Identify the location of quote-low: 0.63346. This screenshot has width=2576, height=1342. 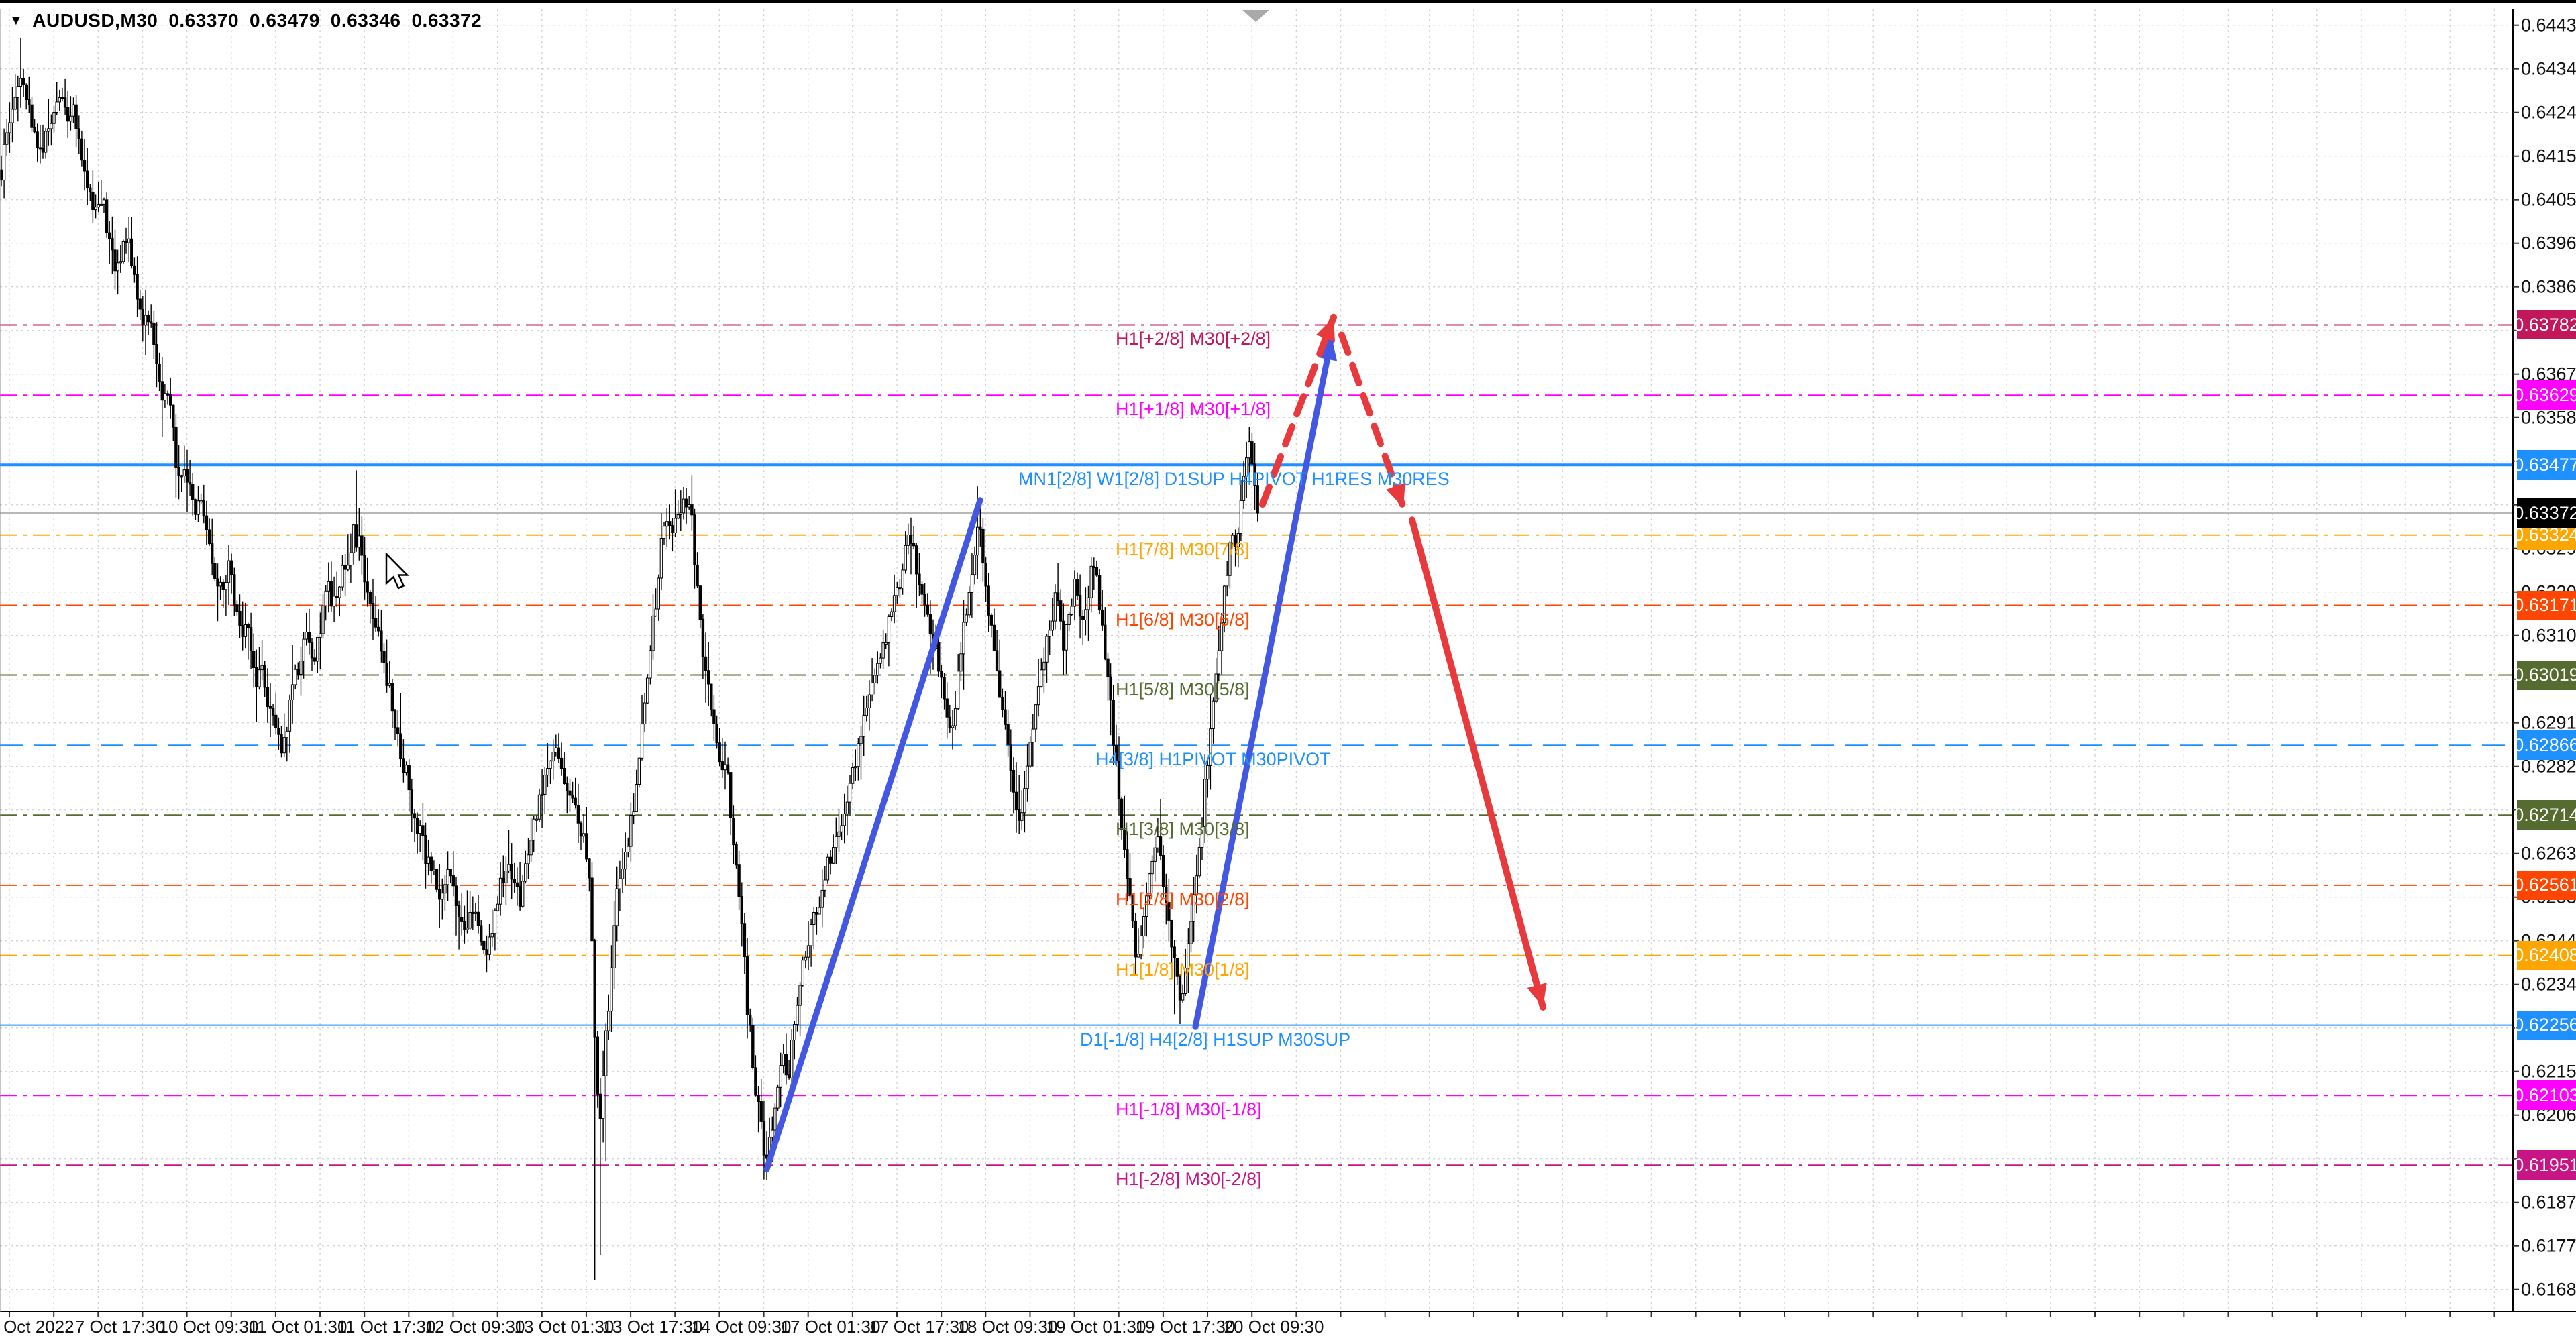
(365, 20).